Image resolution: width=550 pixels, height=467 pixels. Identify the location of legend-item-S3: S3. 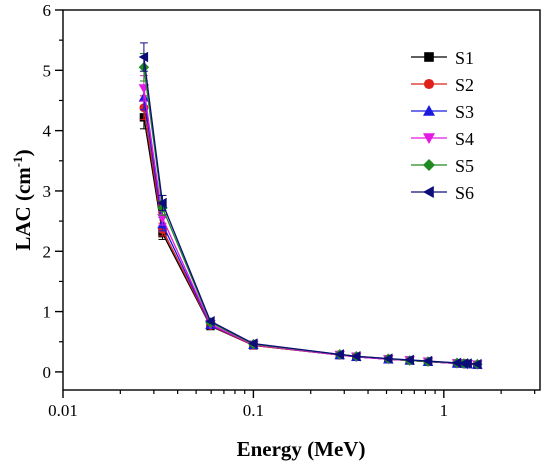
(442, 112).